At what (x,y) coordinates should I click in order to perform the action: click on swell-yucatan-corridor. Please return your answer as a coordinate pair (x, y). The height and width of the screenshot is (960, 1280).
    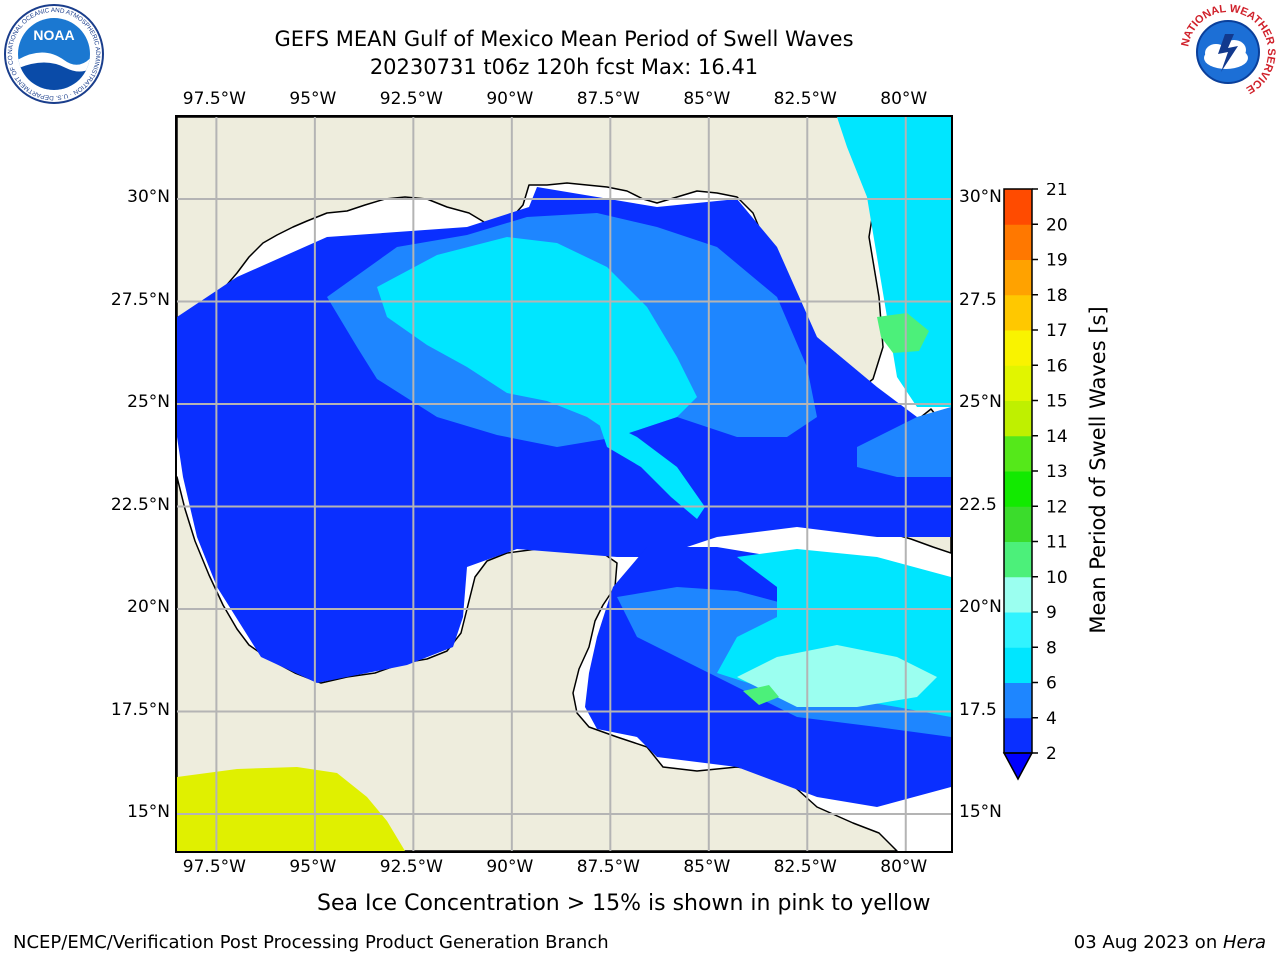
    Looking at the image, I should click on (651, 468).